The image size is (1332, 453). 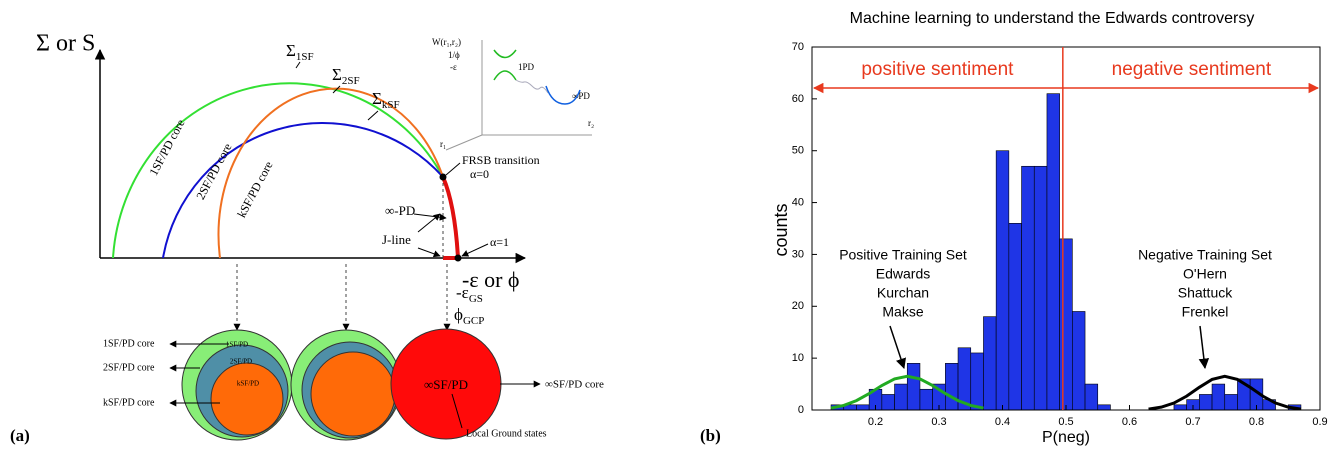 What do you see at coordinates (902, 312) in the screenshot?
I see `annotation: Makse` at bounding box center [902, 312].